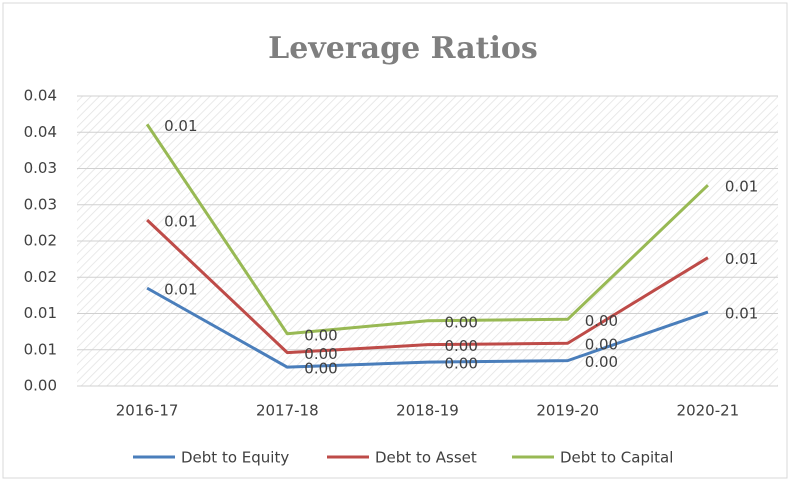 The image size is (791, 482). Describe the element at coordinates (403, 48) in the screenshot. I see `chart-title: Leverage Ratios` at that location.